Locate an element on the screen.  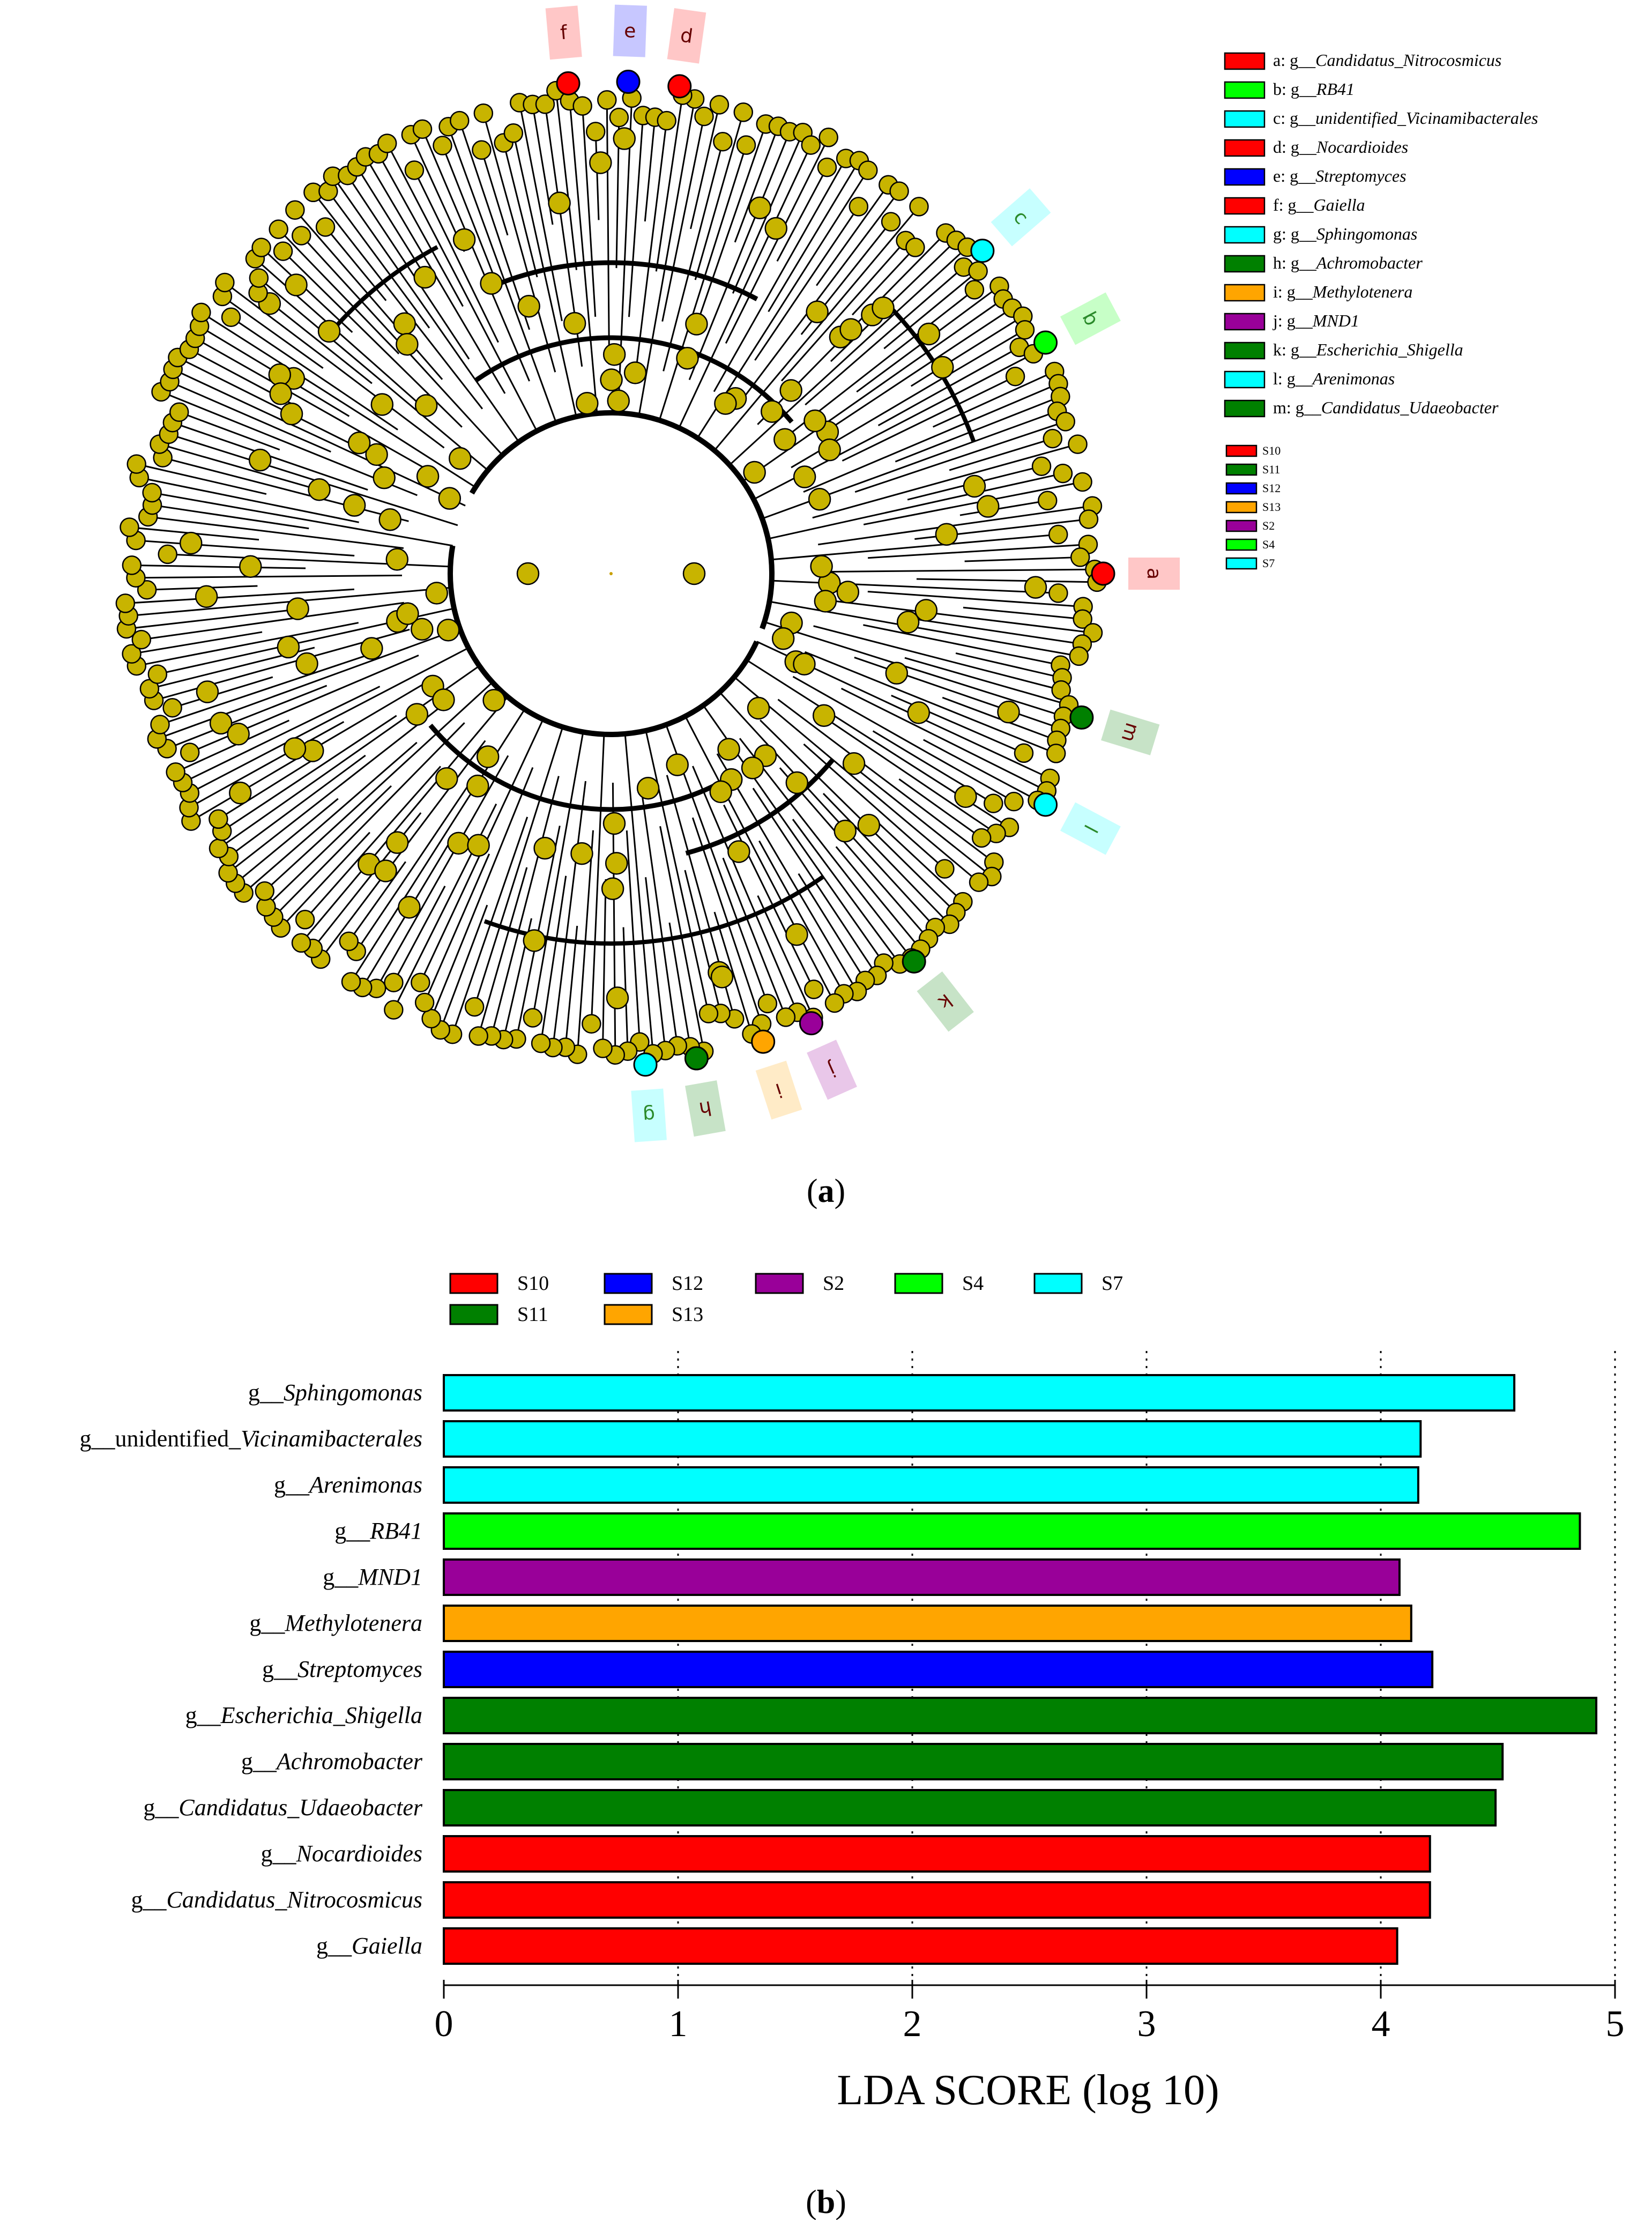
taxon-label-box is located at coordinates (649, 1115).